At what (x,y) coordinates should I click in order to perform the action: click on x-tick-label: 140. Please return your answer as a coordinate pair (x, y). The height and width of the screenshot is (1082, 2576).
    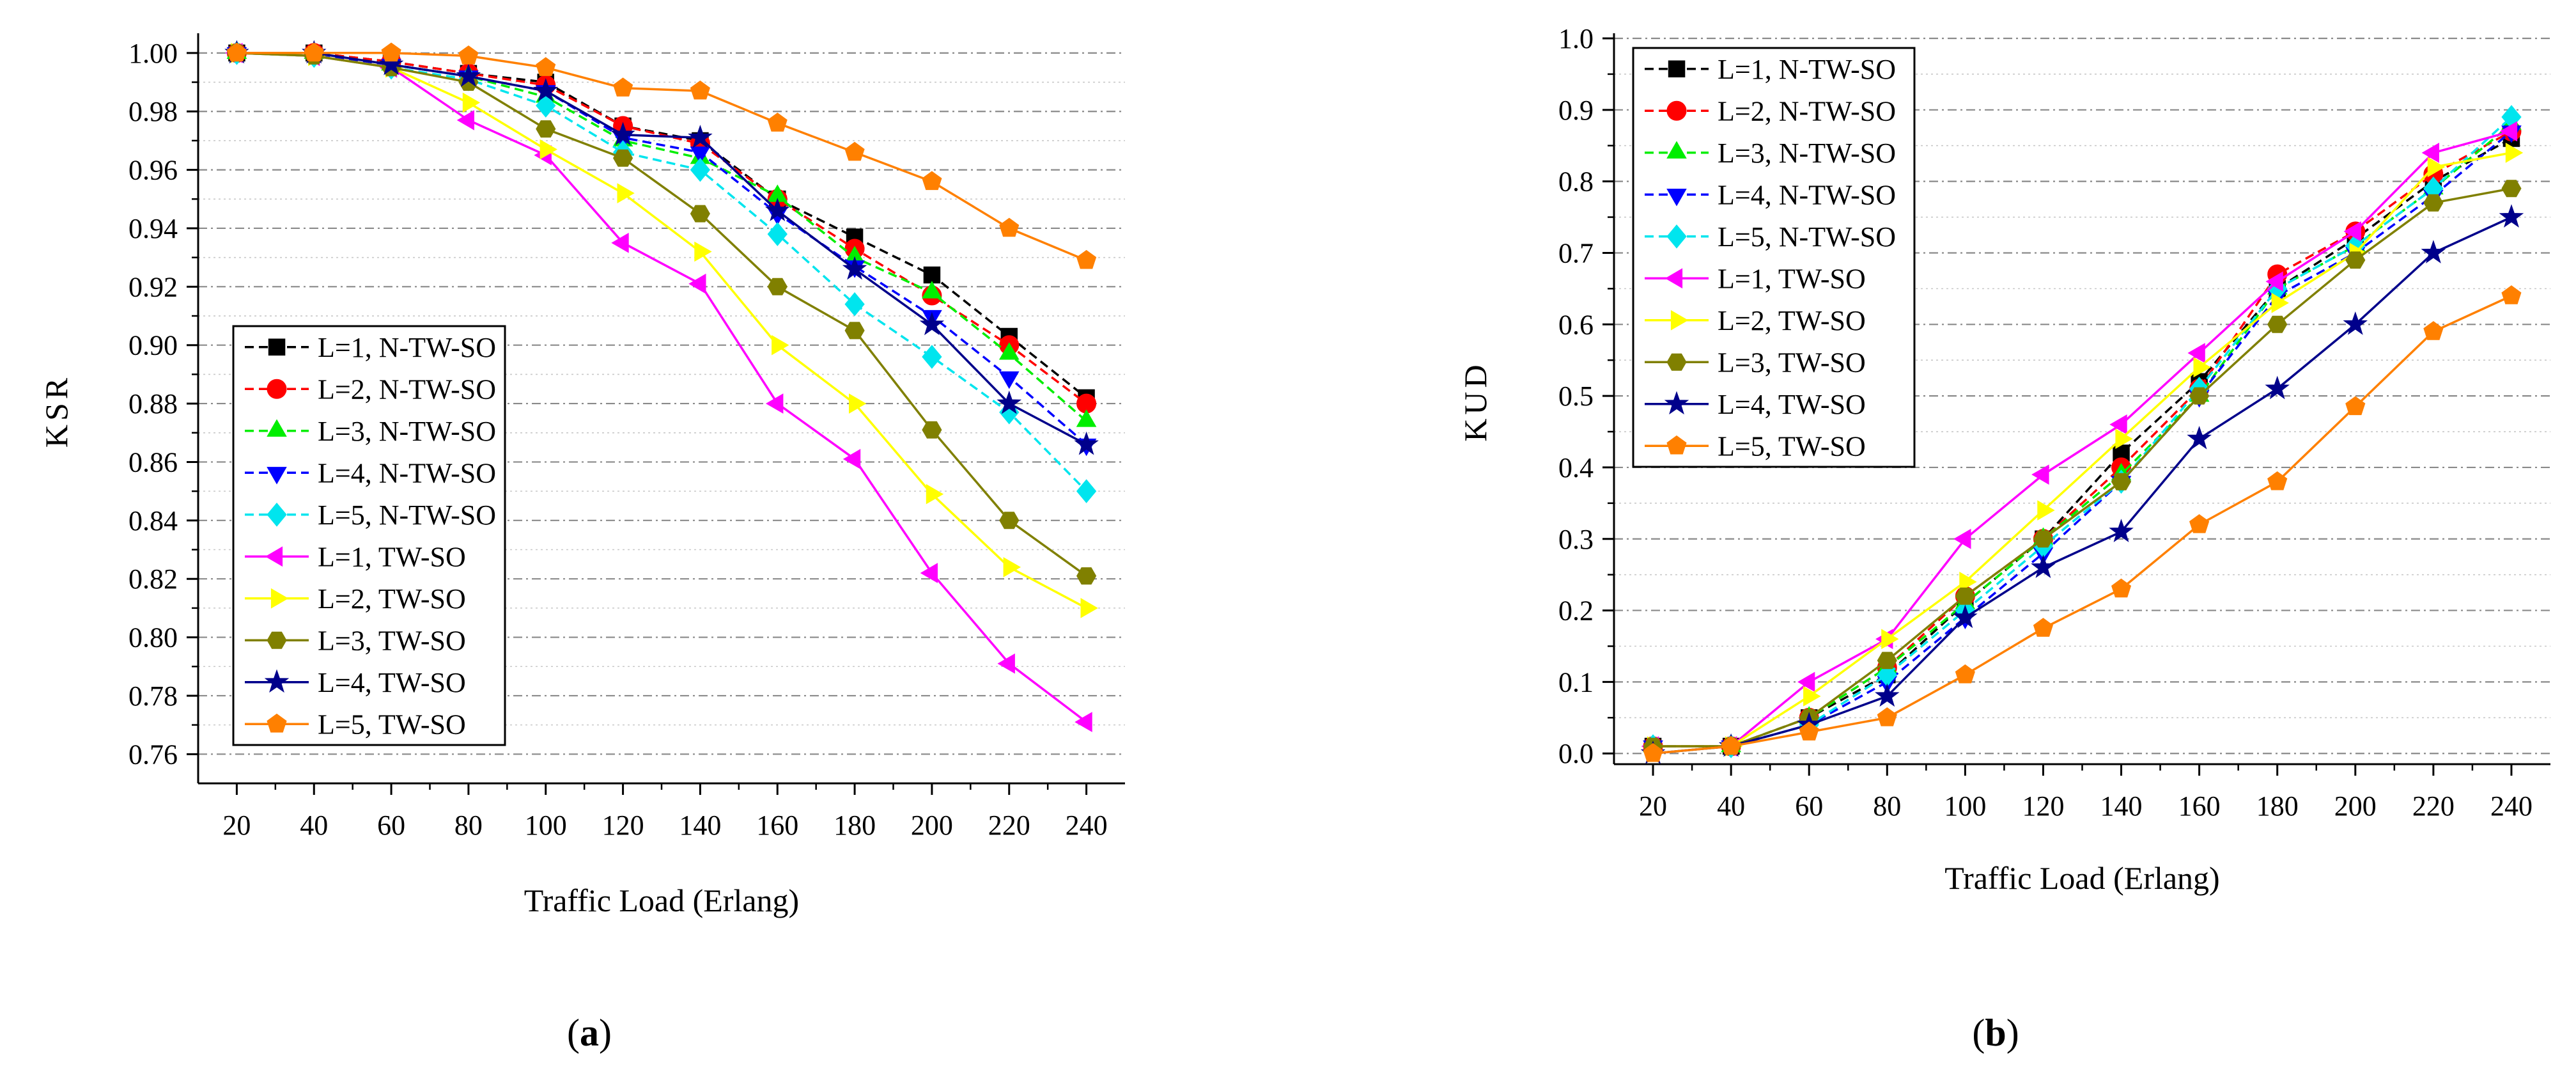
    Looking at the image, I should click on (700, 825).